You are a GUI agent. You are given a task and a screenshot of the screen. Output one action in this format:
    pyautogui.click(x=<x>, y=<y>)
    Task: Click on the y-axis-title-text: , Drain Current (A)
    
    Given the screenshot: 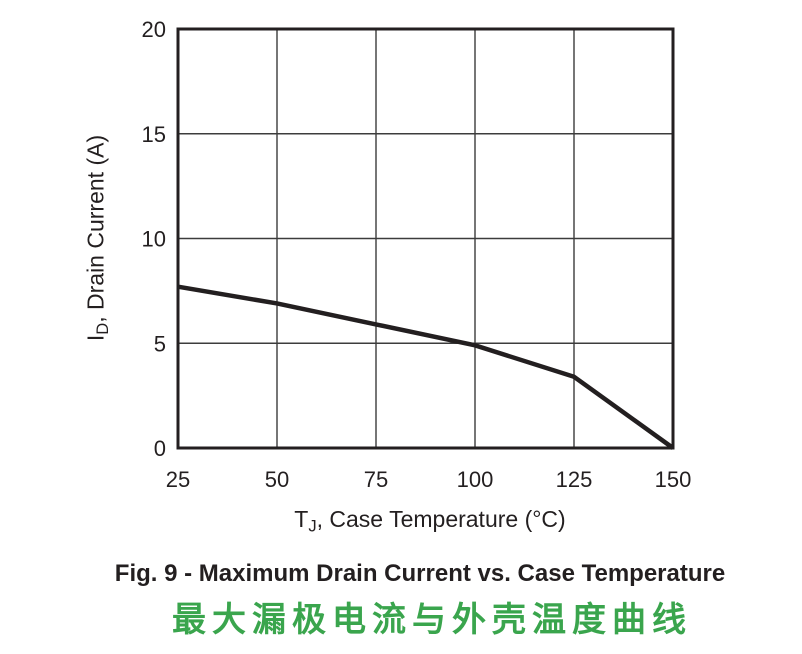 What is the action you would take?
    pyautogui.click(x=95, y=228)
    